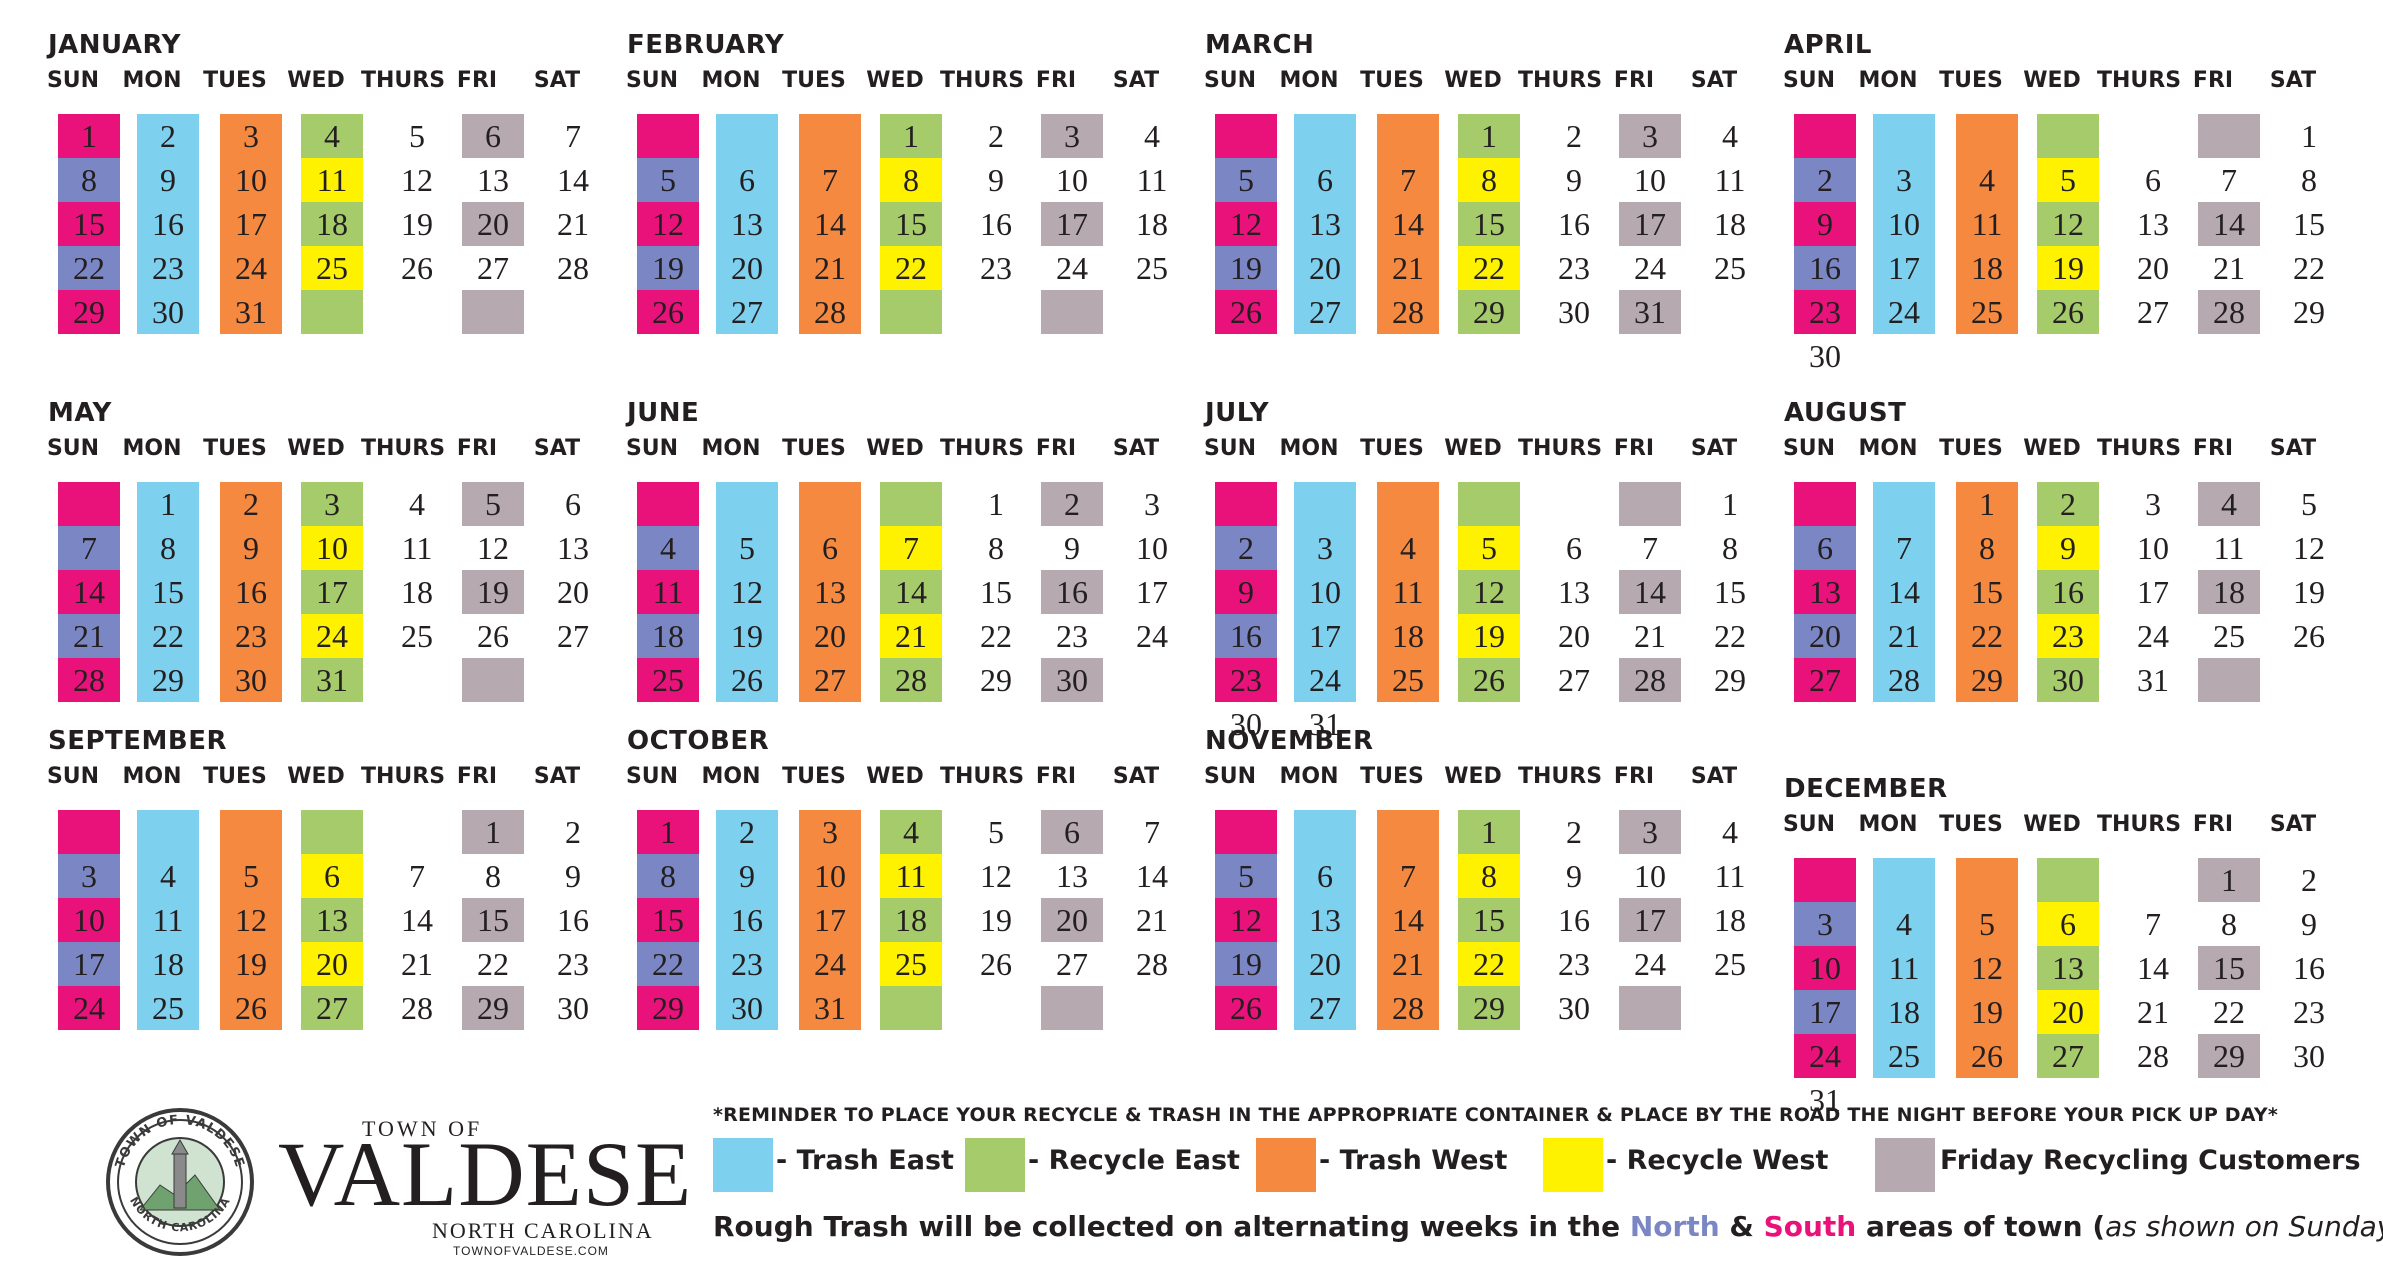  Describe the element at coordinates (168, 876) in the screenshot. I see `day-number: 4` at that location.